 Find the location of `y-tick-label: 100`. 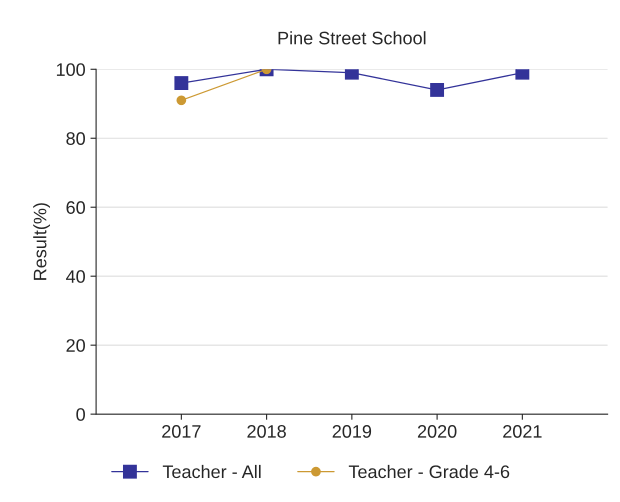

y-tick-label: 100 is located at coordinates (70, 69).